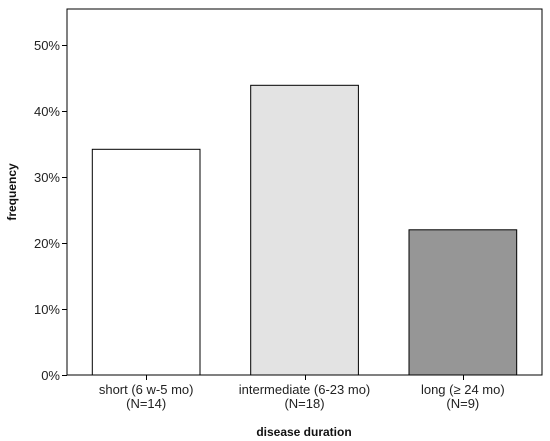 The image size is (550, 441). I want to click on y-tick-label: 20%, so click(47, 243).